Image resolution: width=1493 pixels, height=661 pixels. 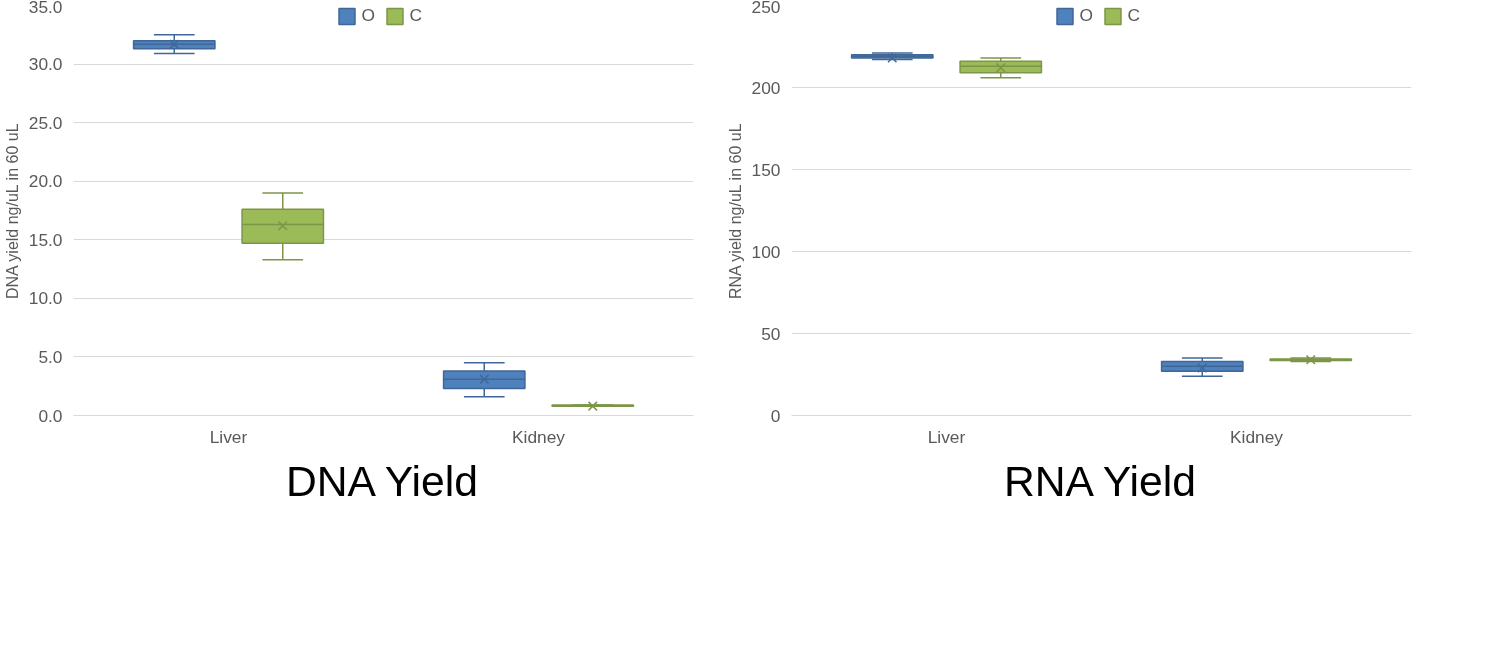 What do you see at coordinates (766, 251) in the screenshot?
I see `y-tick-label: 100` at bounding box center [766, 251].